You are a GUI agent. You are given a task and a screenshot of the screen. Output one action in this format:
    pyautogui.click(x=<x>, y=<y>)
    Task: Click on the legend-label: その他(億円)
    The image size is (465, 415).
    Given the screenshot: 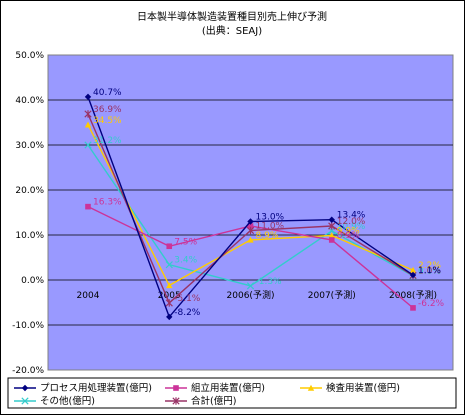 What is the action you would take?
    pyautogui.click(x=67, y=401)
    